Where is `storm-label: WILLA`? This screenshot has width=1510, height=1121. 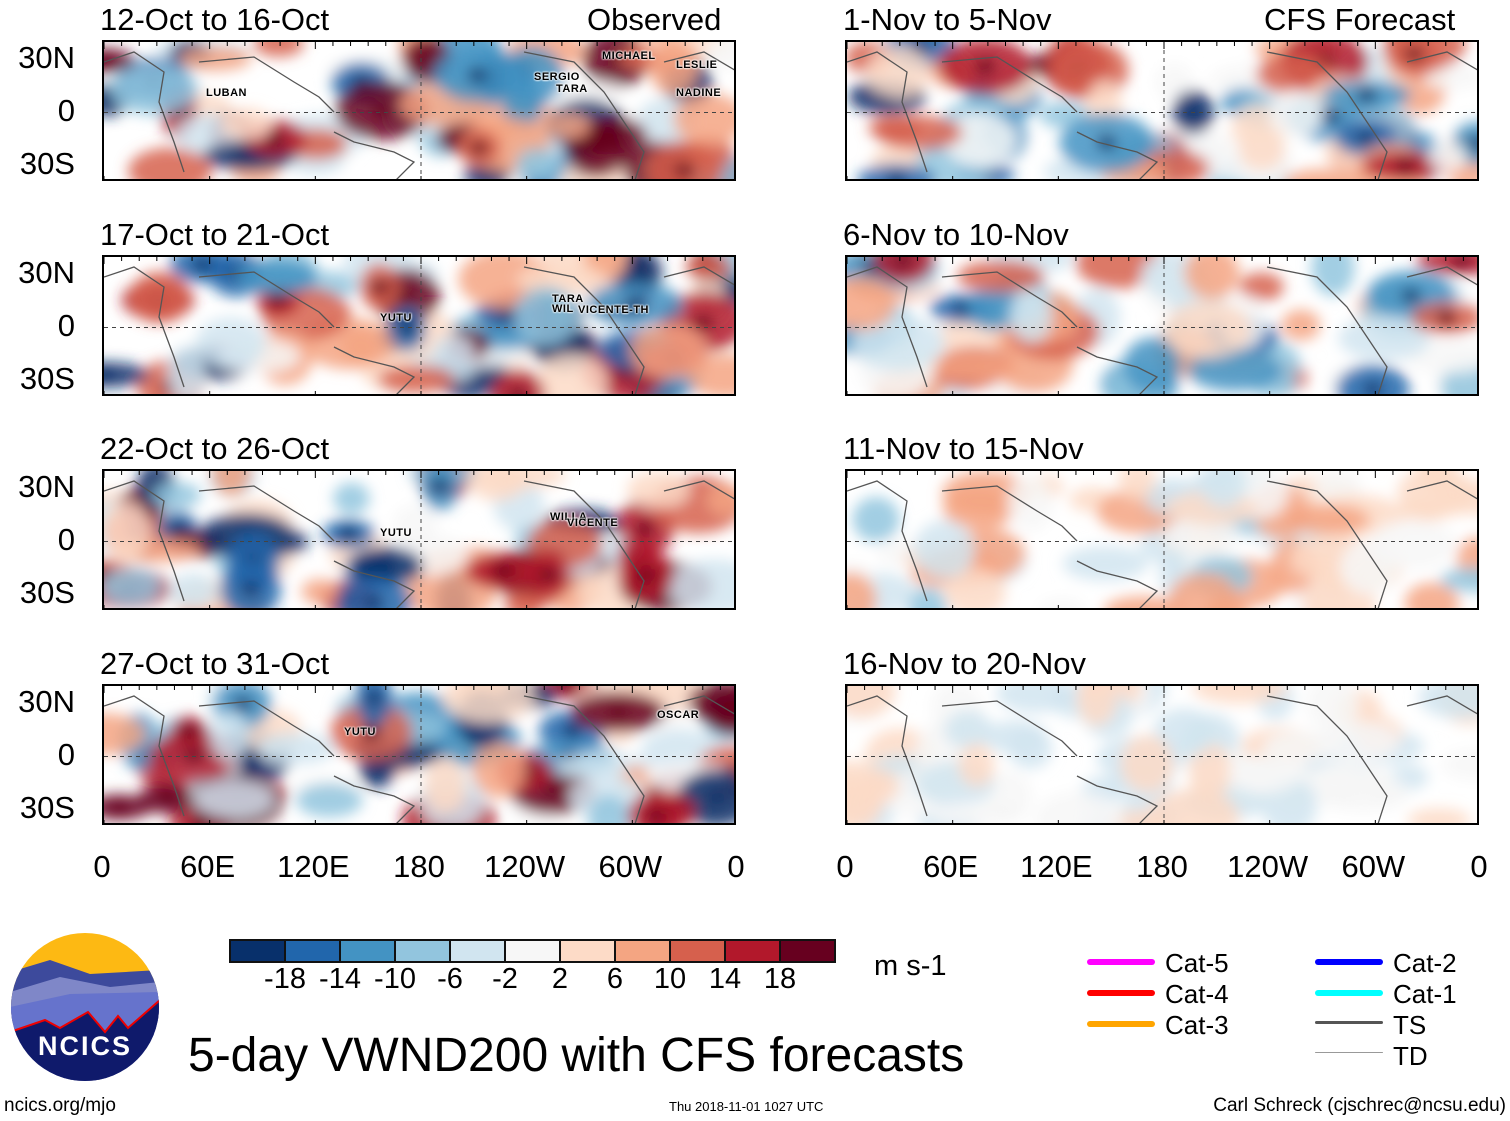
storm-label: WILLA is located at coordinates (569, 517).